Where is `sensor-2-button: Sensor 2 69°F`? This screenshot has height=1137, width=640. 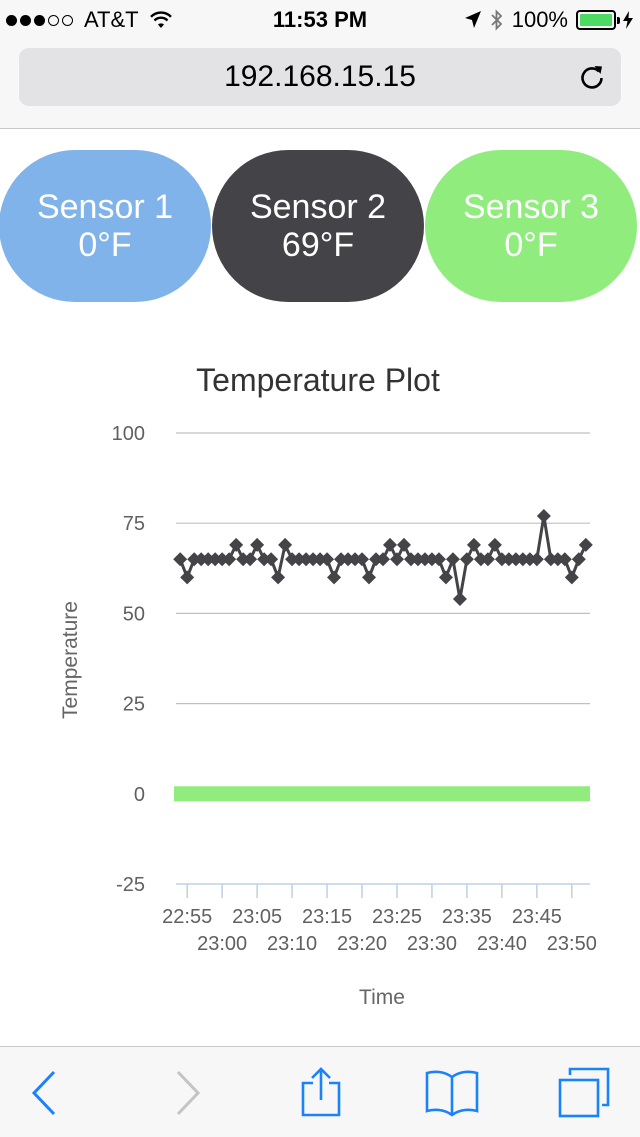
sensor-2-button: Sensor 2 69°F is located at coordinates (318, 226).